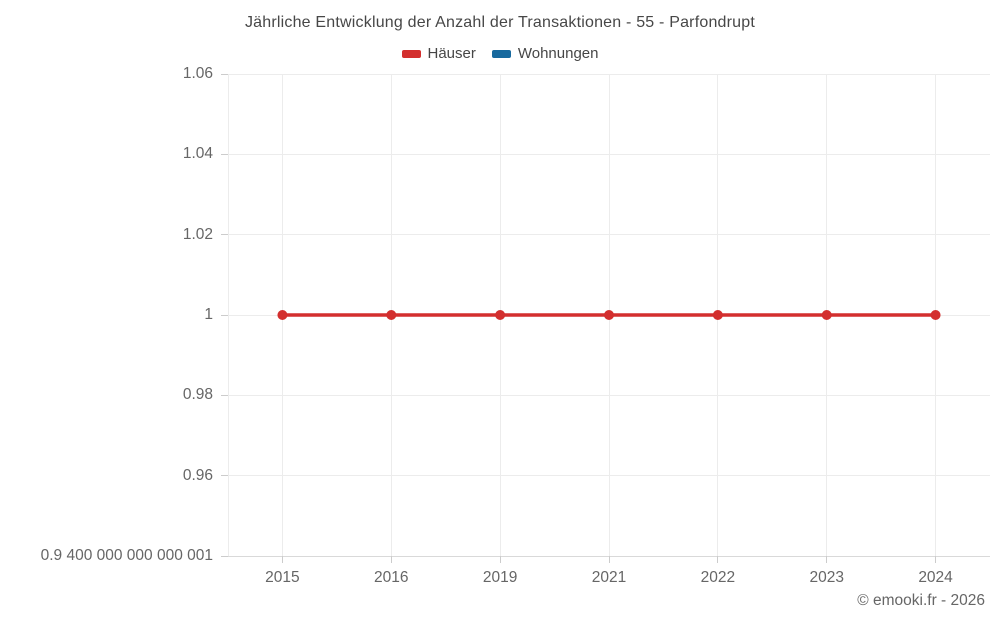 The height and width of the screenshot is (625, 1000). What do you see at coordinates (451, 53) in the screenshot?
I see `legend-label: Häuser` at bounding box center [451, 53].